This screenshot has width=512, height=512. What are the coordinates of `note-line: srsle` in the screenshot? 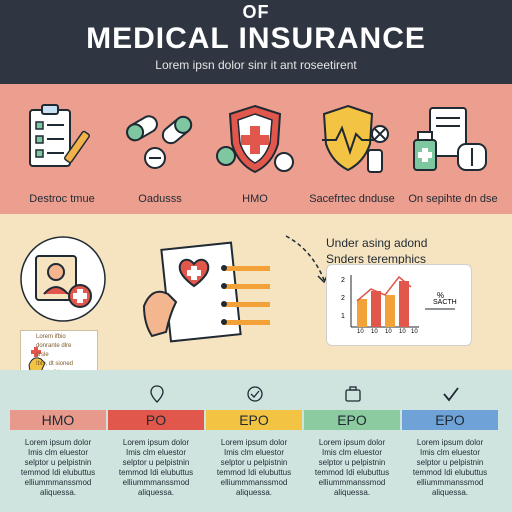 It's located at (42, 355).